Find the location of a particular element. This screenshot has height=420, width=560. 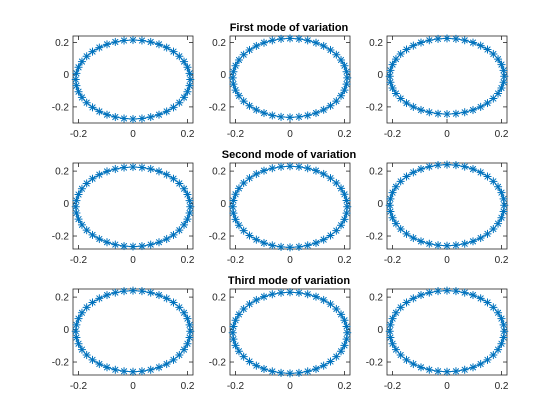

subplot-row3-col2: -0.2 0 0.2 -0.2 0 0.2 is located at coordinates (280, 340).